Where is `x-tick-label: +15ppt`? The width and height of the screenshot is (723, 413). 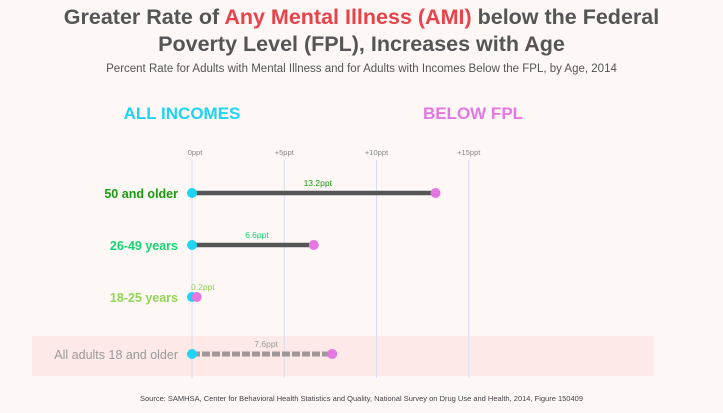
x-tick-label: +15ppt is located at coordinates (469, 152).